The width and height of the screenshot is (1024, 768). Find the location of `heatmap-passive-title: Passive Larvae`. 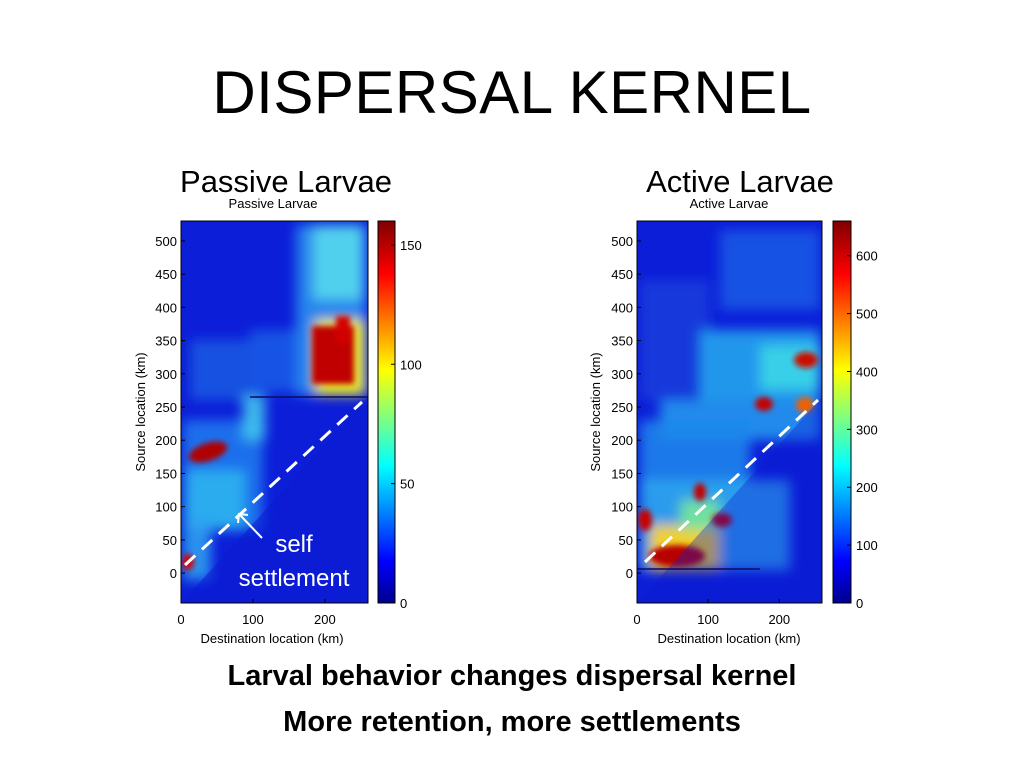

heatmap-passive-title: Passive Larvae is located at coordinates (273, 203).